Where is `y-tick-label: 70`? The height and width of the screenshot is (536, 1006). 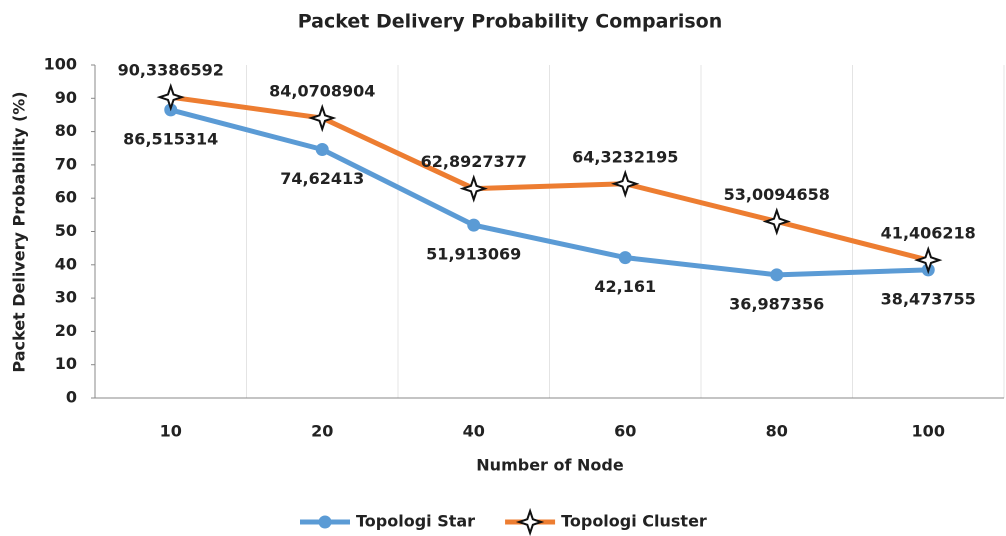 y-tick-label: 70 is located at coordinates (66, 163).